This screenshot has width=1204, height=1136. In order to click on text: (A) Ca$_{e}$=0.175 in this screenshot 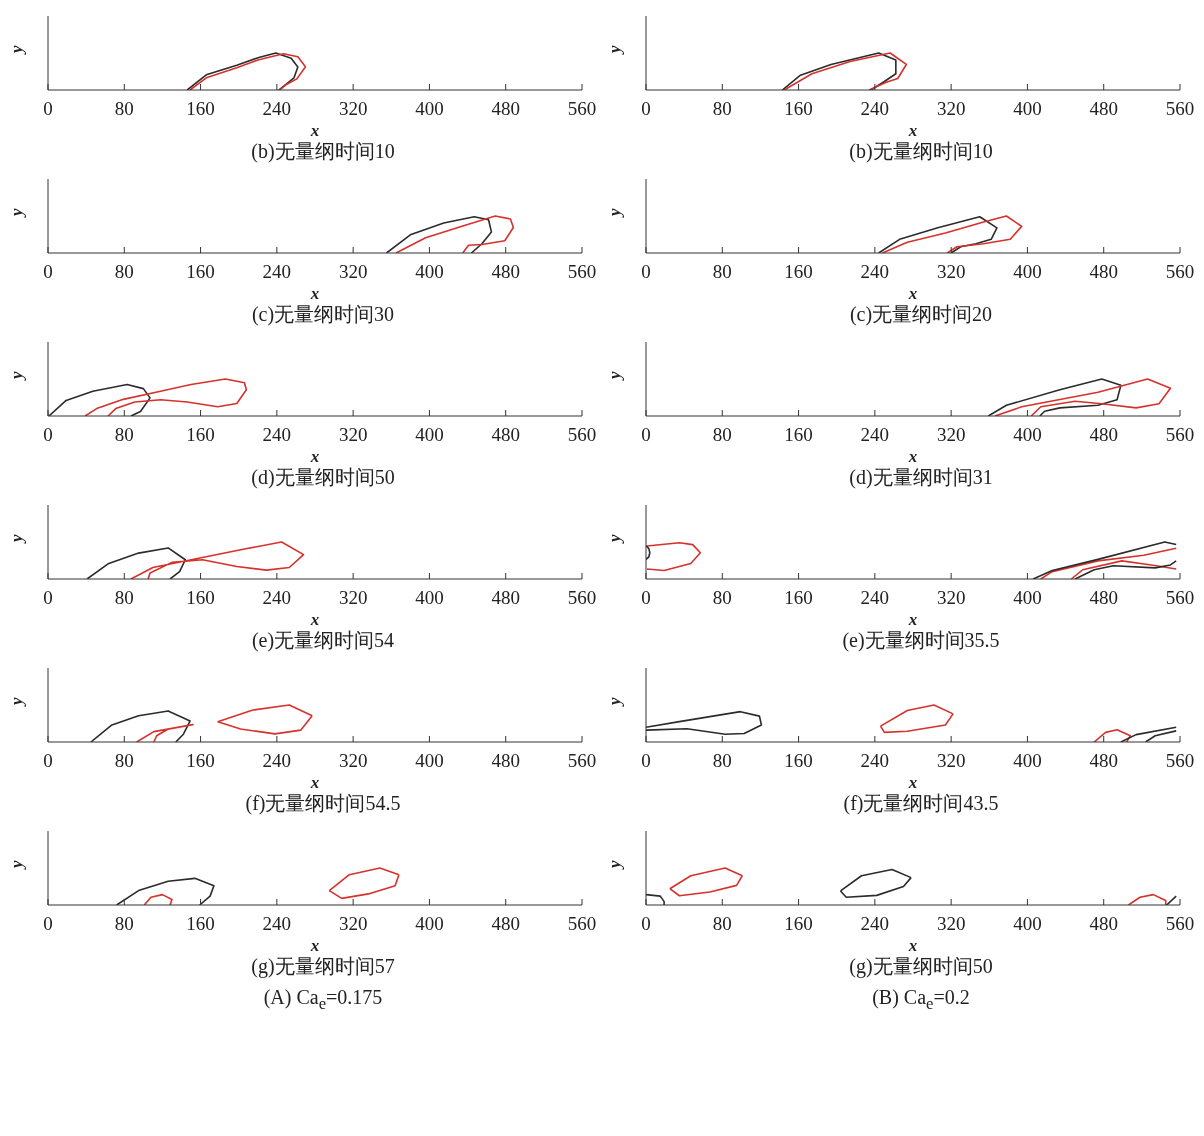, I will do `click(323, 1000)`.